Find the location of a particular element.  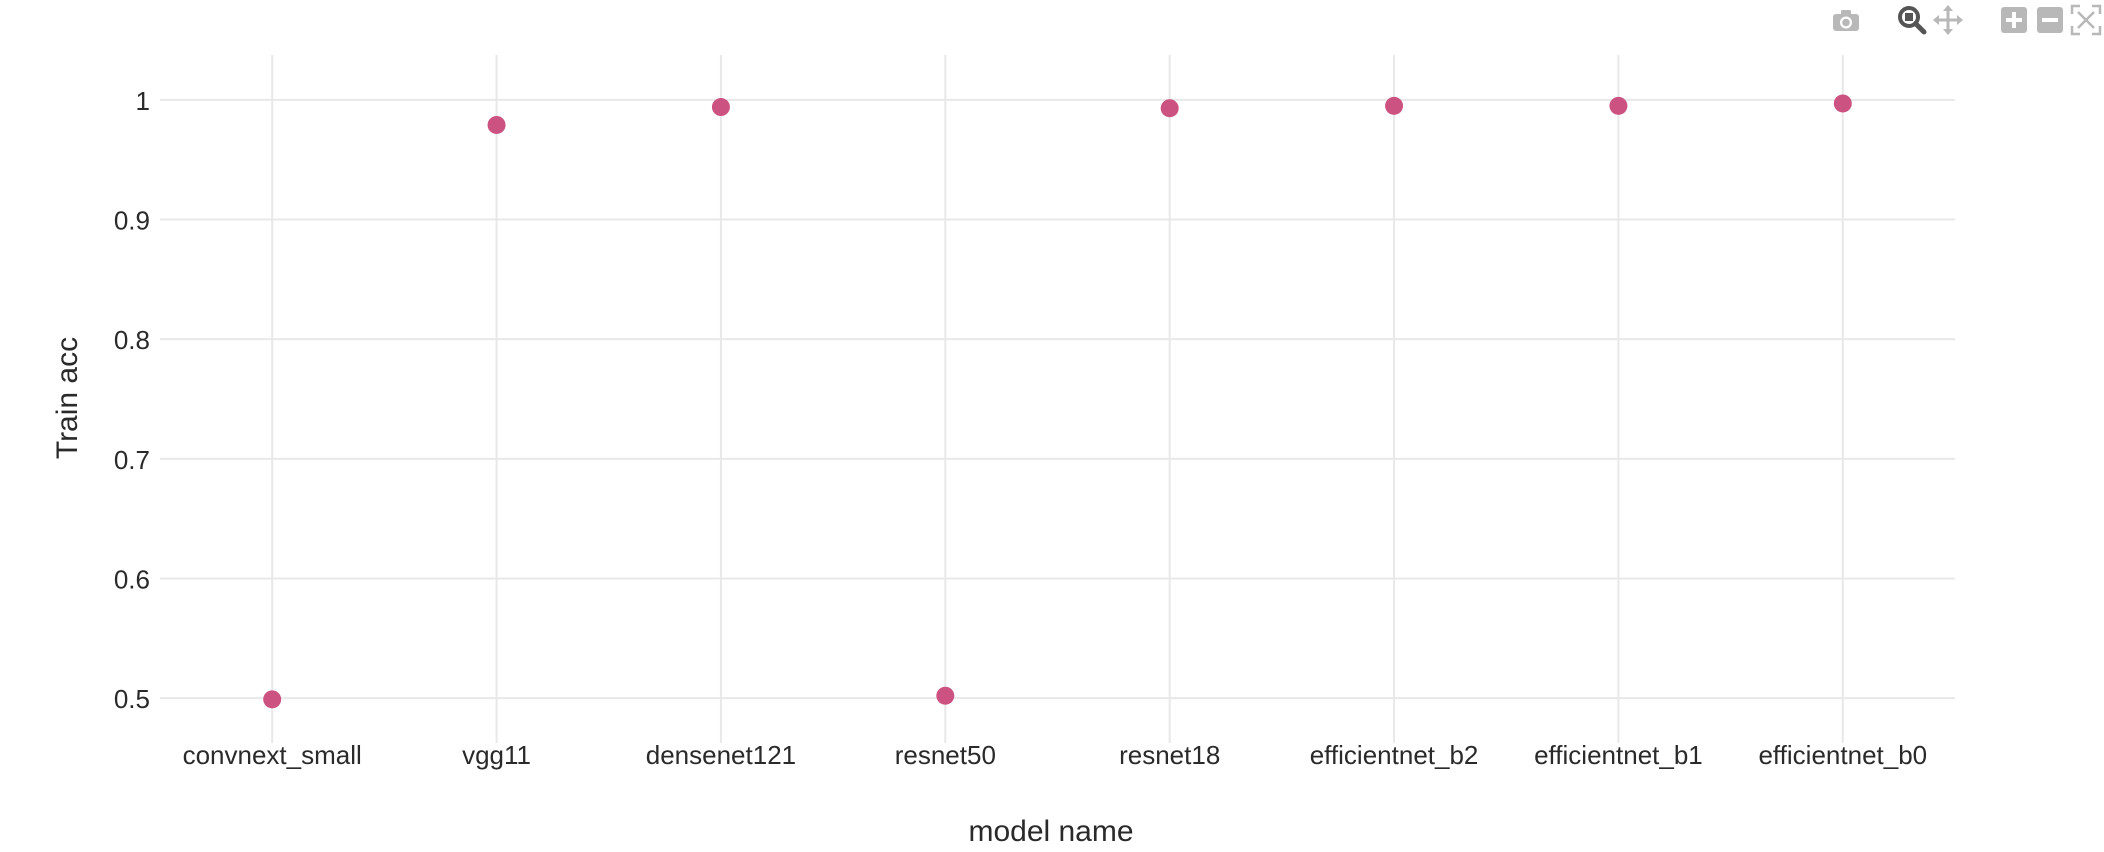

zoom-in-button is located at coordinates (2014, 20).